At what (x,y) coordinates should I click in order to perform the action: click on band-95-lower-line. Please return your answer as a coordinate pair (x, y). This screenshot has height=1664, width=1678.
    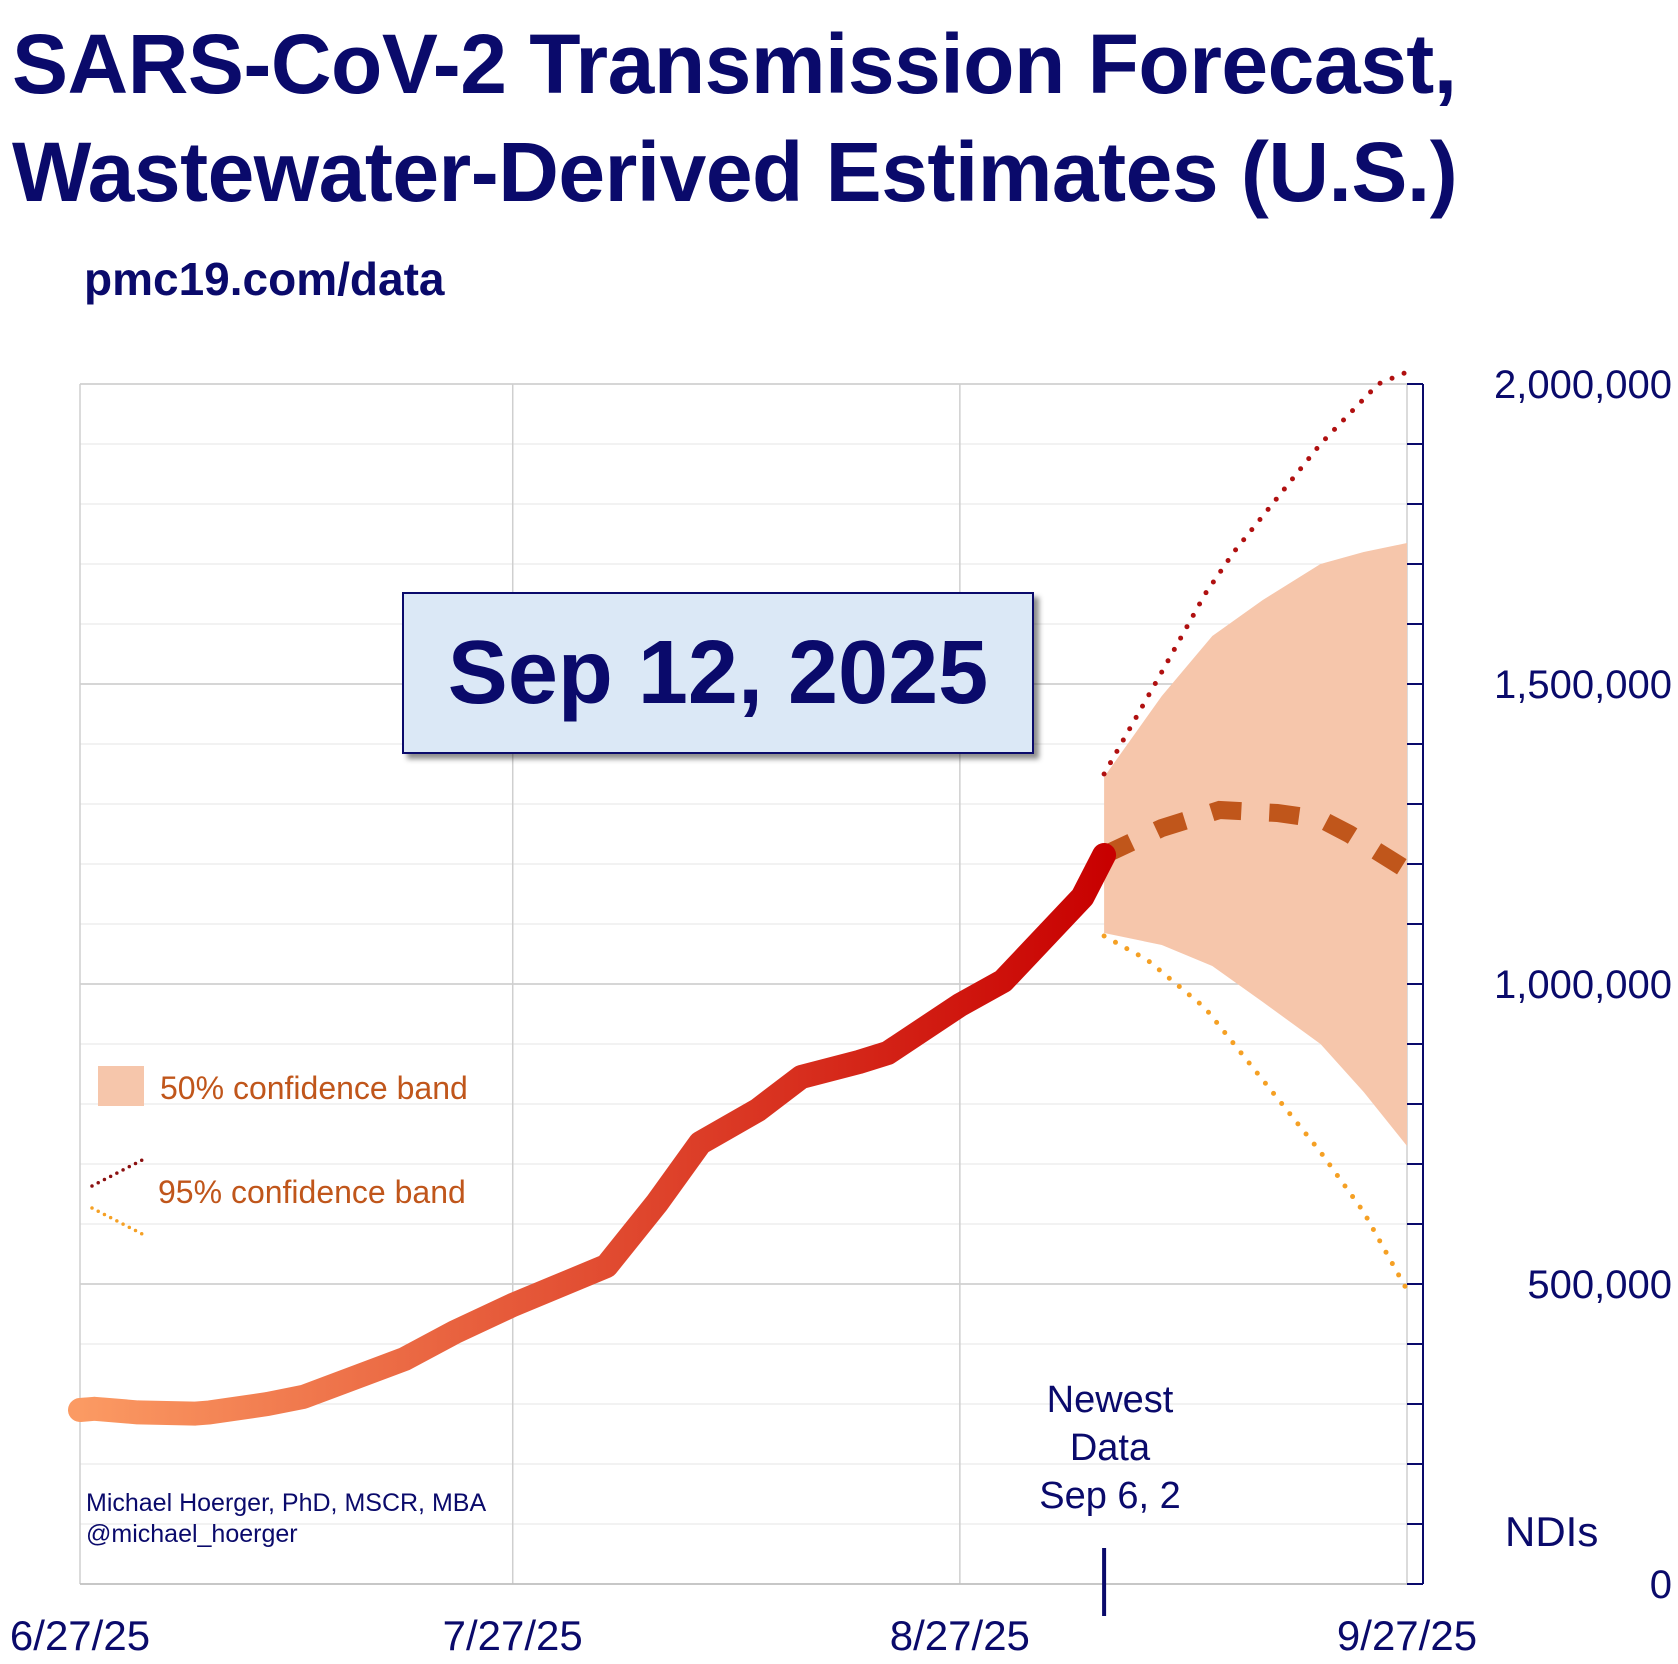
    Looking at the image, I should click on (1255, 1113).